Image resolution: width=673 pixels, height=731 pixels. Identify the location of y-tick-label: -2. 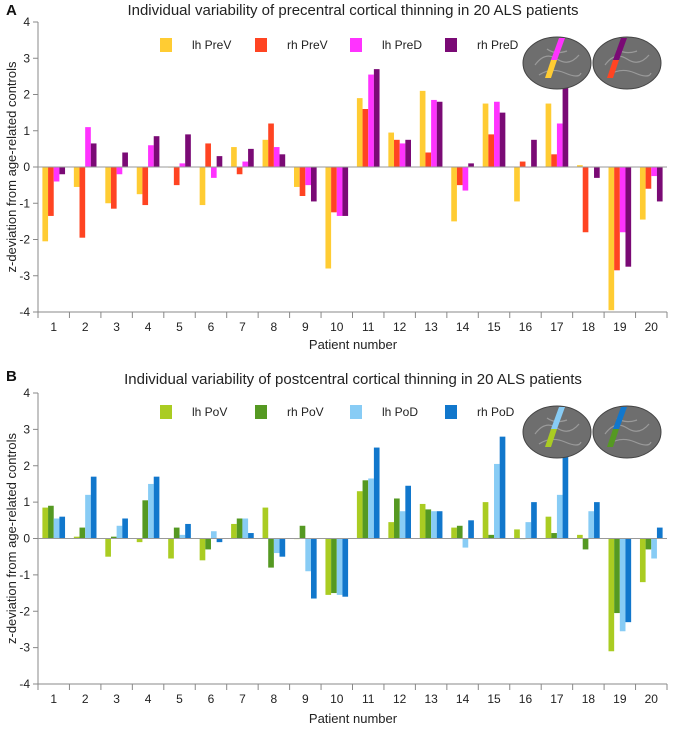
(24, 611).